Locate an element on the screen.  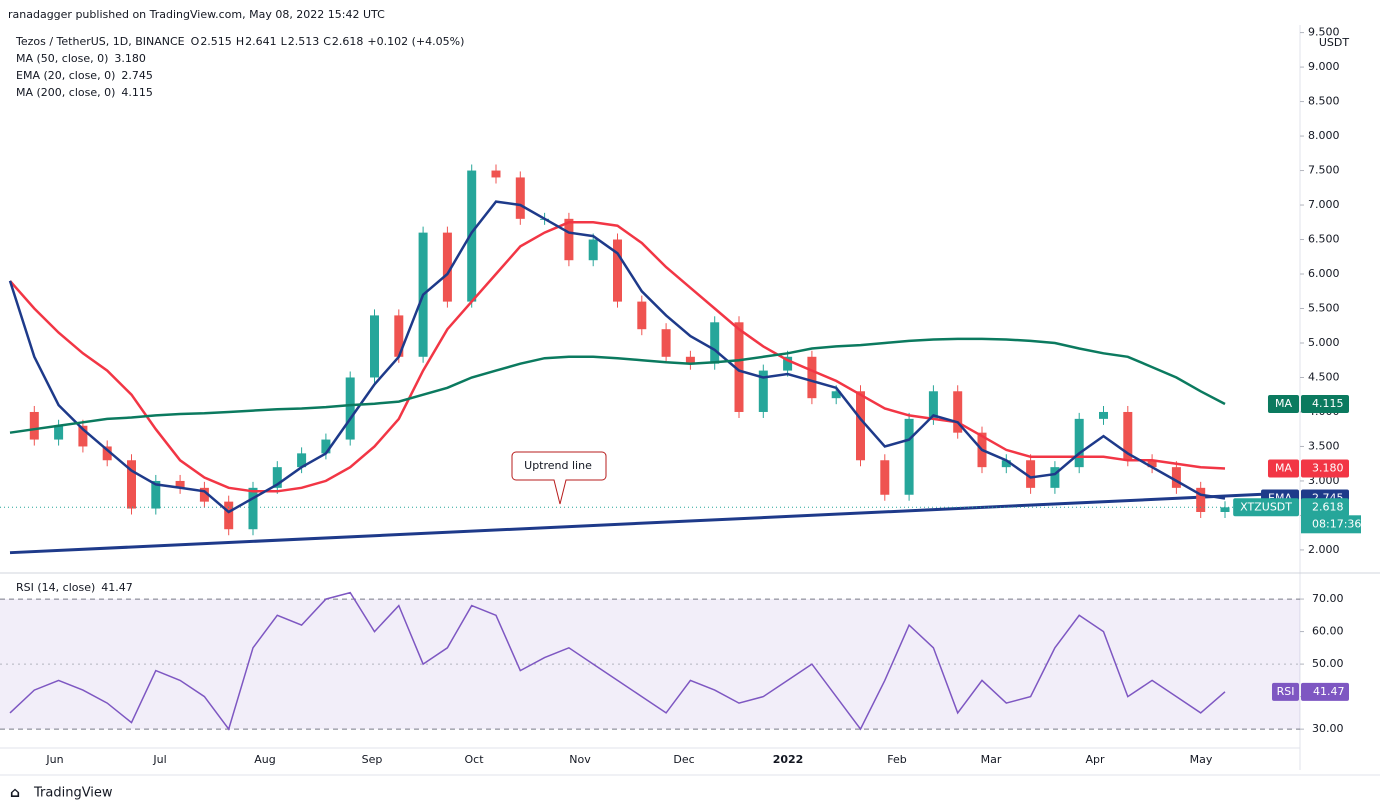
legend-text: Tezos / TetherUS, 1D, BINANCE is located at coordinates (100, 41).